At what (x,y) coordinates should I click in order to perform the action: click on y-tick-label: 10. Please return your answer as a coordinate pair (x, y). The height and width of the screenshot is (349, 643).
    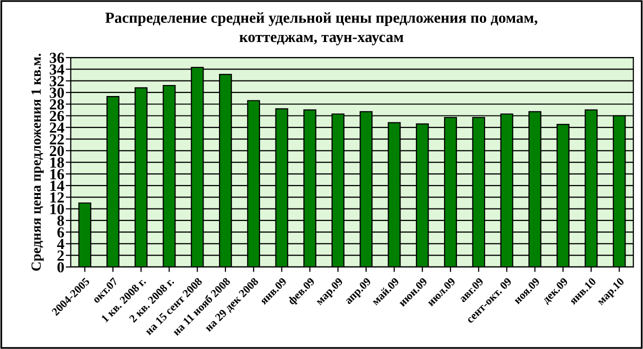
    Looking at the image, I should click on (57, 209).